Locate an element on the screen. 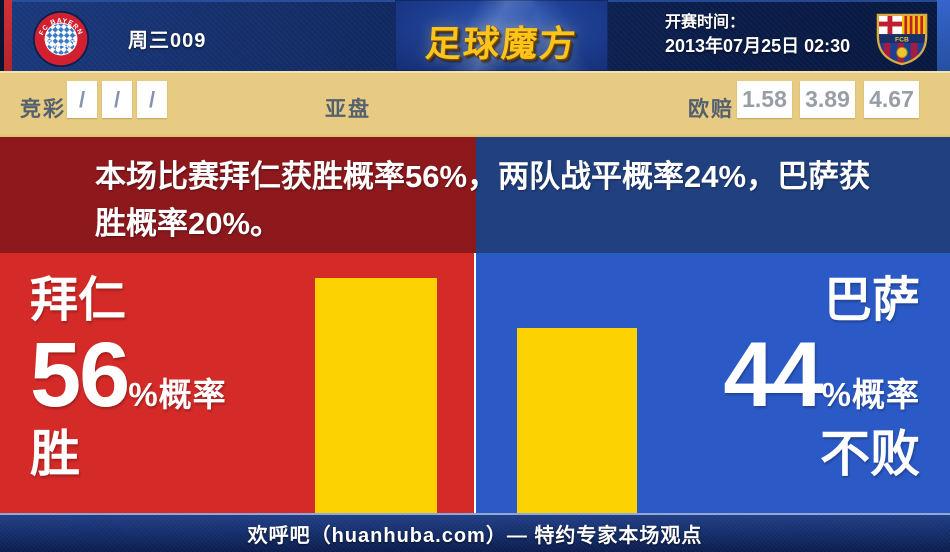 This screenshot has width=950, height=552. logo-glow-panel is located at coordinates (501, 35).